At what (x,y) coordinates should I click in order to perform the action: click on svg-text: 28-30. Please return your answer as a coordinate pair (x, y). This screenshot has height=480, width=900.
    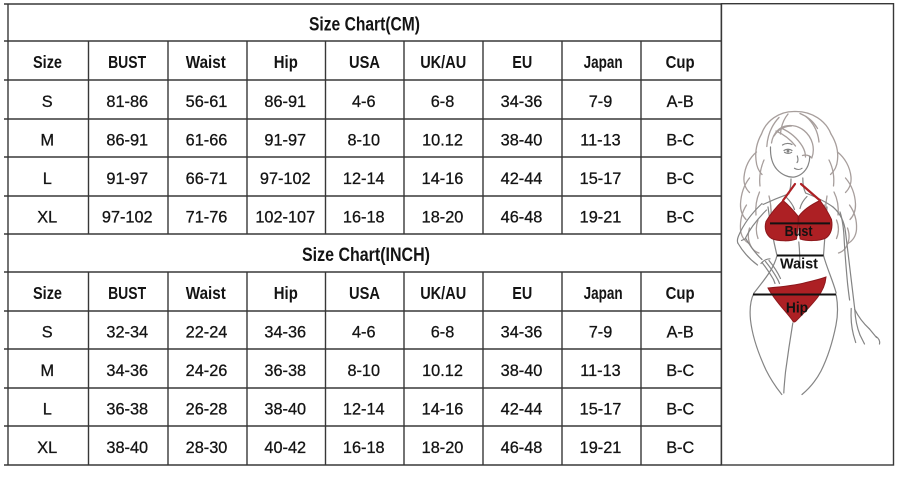
    Looking at the image, I should click on (207, 447).